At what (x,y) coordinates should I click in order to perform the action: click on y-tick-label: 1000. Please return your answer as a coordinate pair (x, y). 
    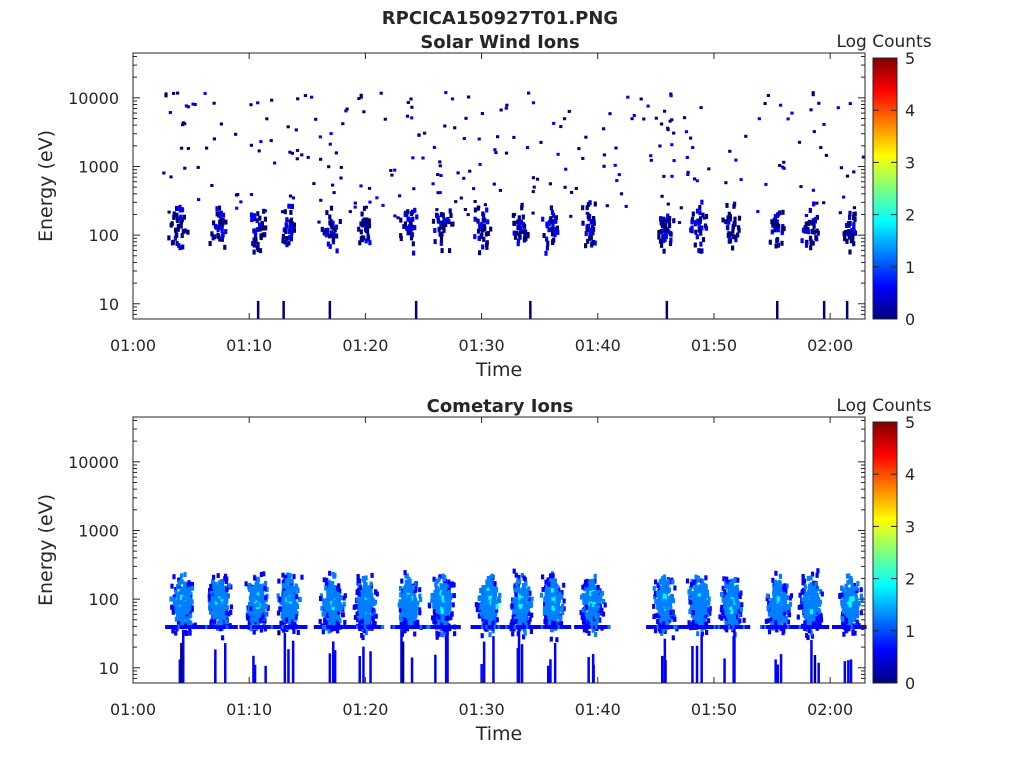
    Looking at the image, I should click on (98, 166).